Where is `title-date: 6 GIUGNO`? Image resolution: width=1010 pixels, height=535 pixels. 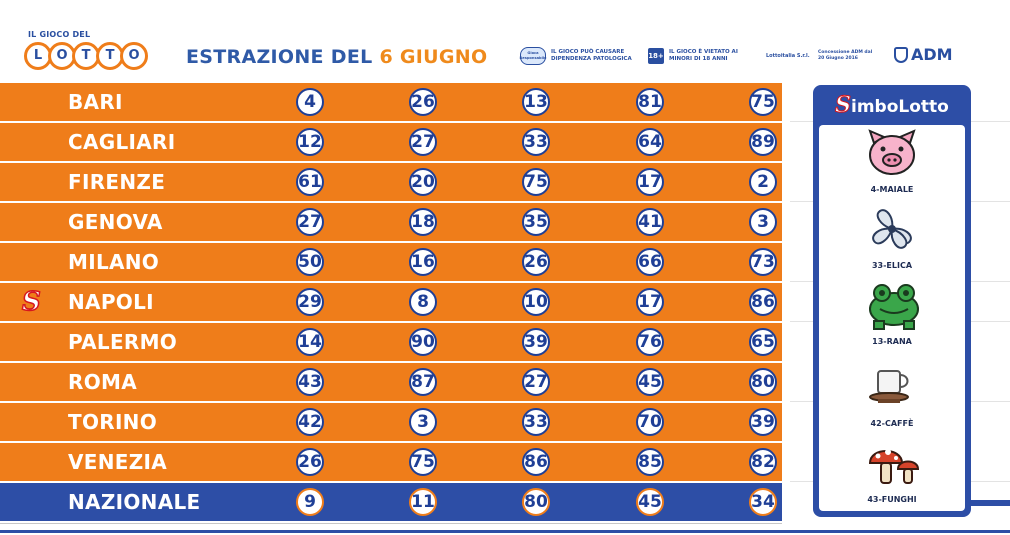
title-date: 6 GIUGNO is located at coordinates (433, 57).